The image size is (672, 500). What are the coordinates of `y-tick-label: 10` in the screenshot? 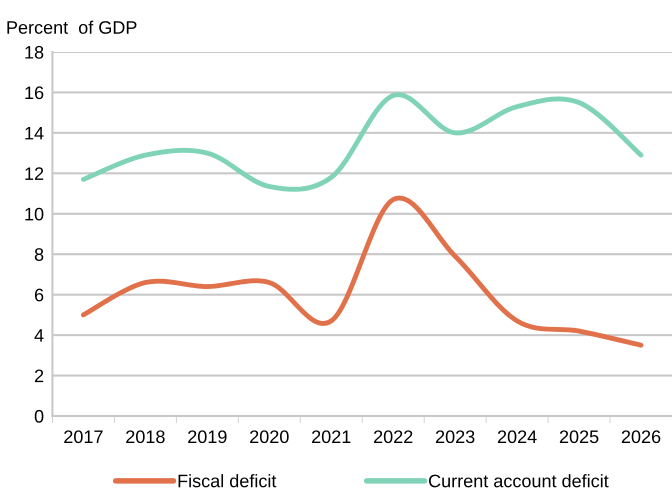 It's located at (34, 214).